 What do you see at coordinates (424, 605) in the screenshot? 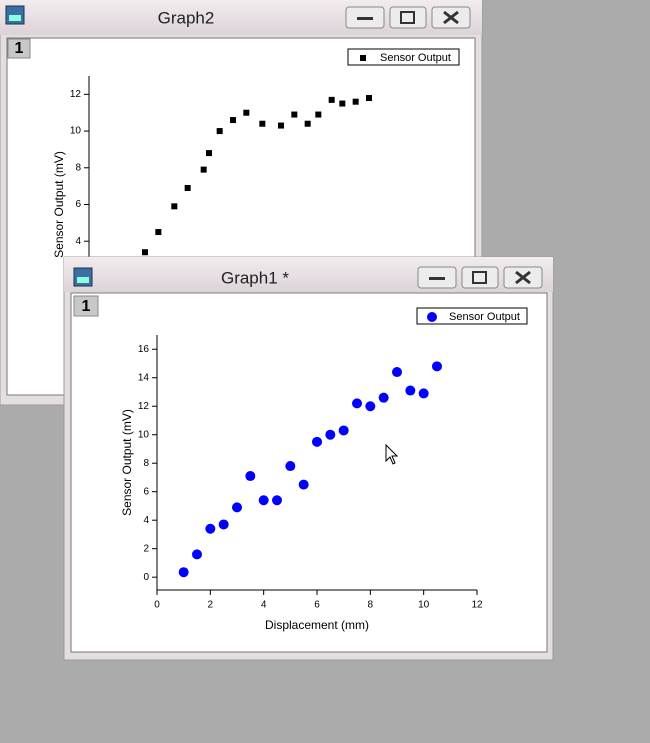
I see `x-tick-label: 10` at bounding box center [424, 605].